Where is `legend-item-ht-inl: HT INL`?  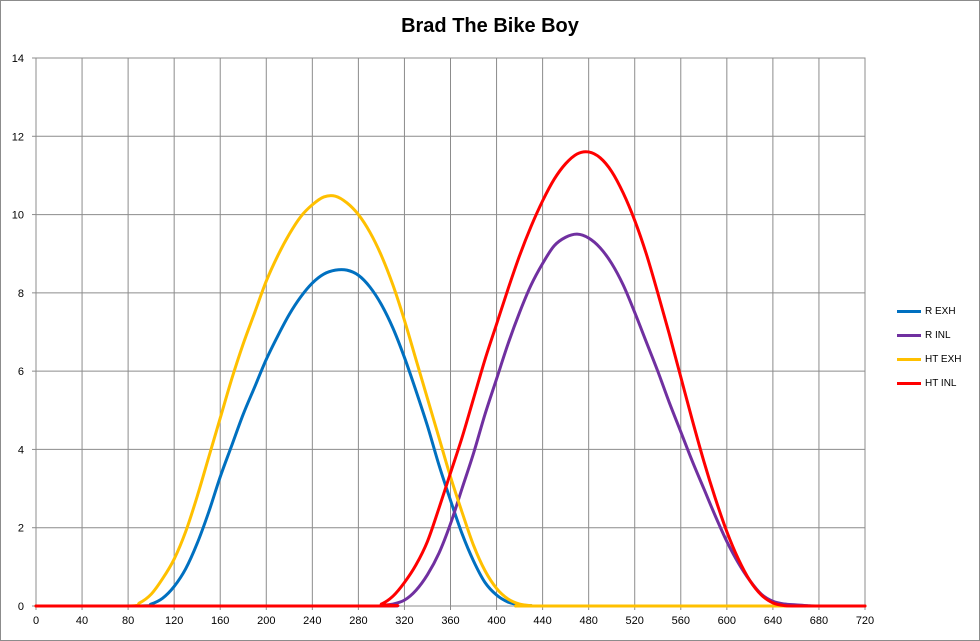 legend-item-ht-inl: HT INL is located at coordinates (937, 383).